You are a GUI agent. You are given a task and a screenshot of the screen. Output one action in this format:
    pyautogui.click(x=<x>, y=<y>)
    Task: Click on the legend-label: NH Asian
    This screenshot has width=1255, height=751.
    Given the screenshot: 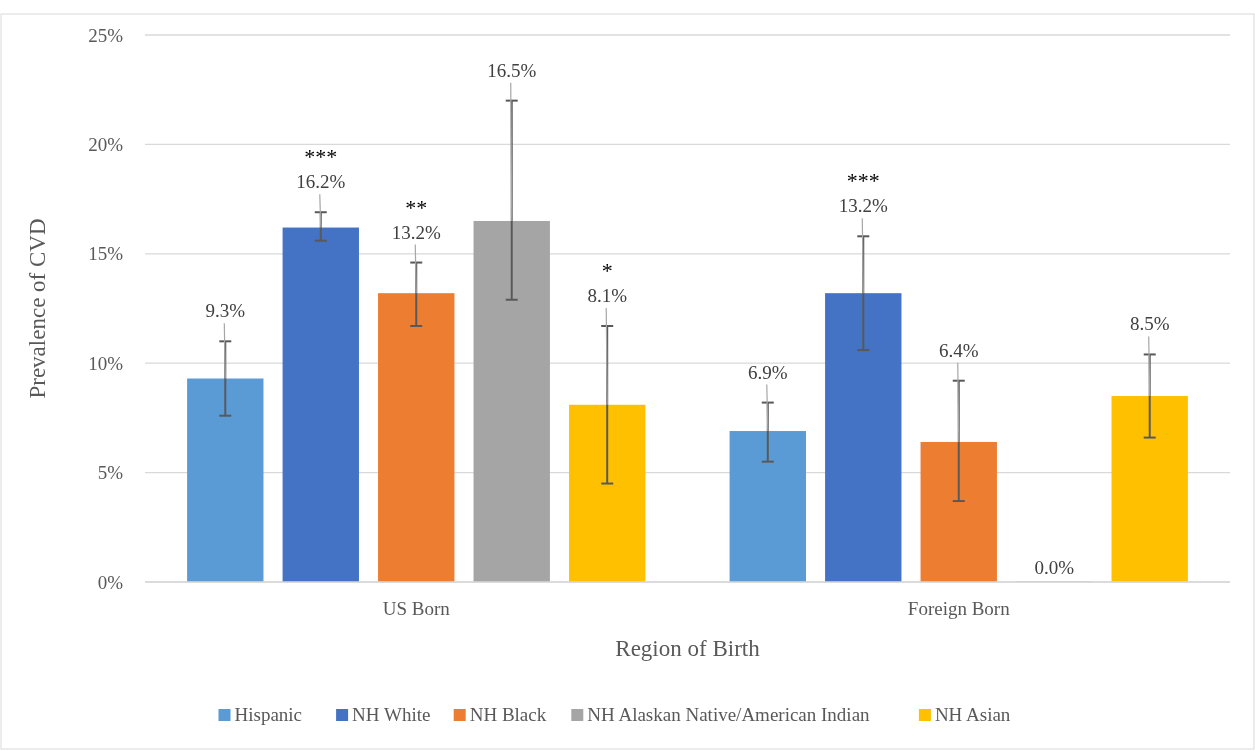 What is the action you would take?
    pyautogui.click(x=972, y=714)
    